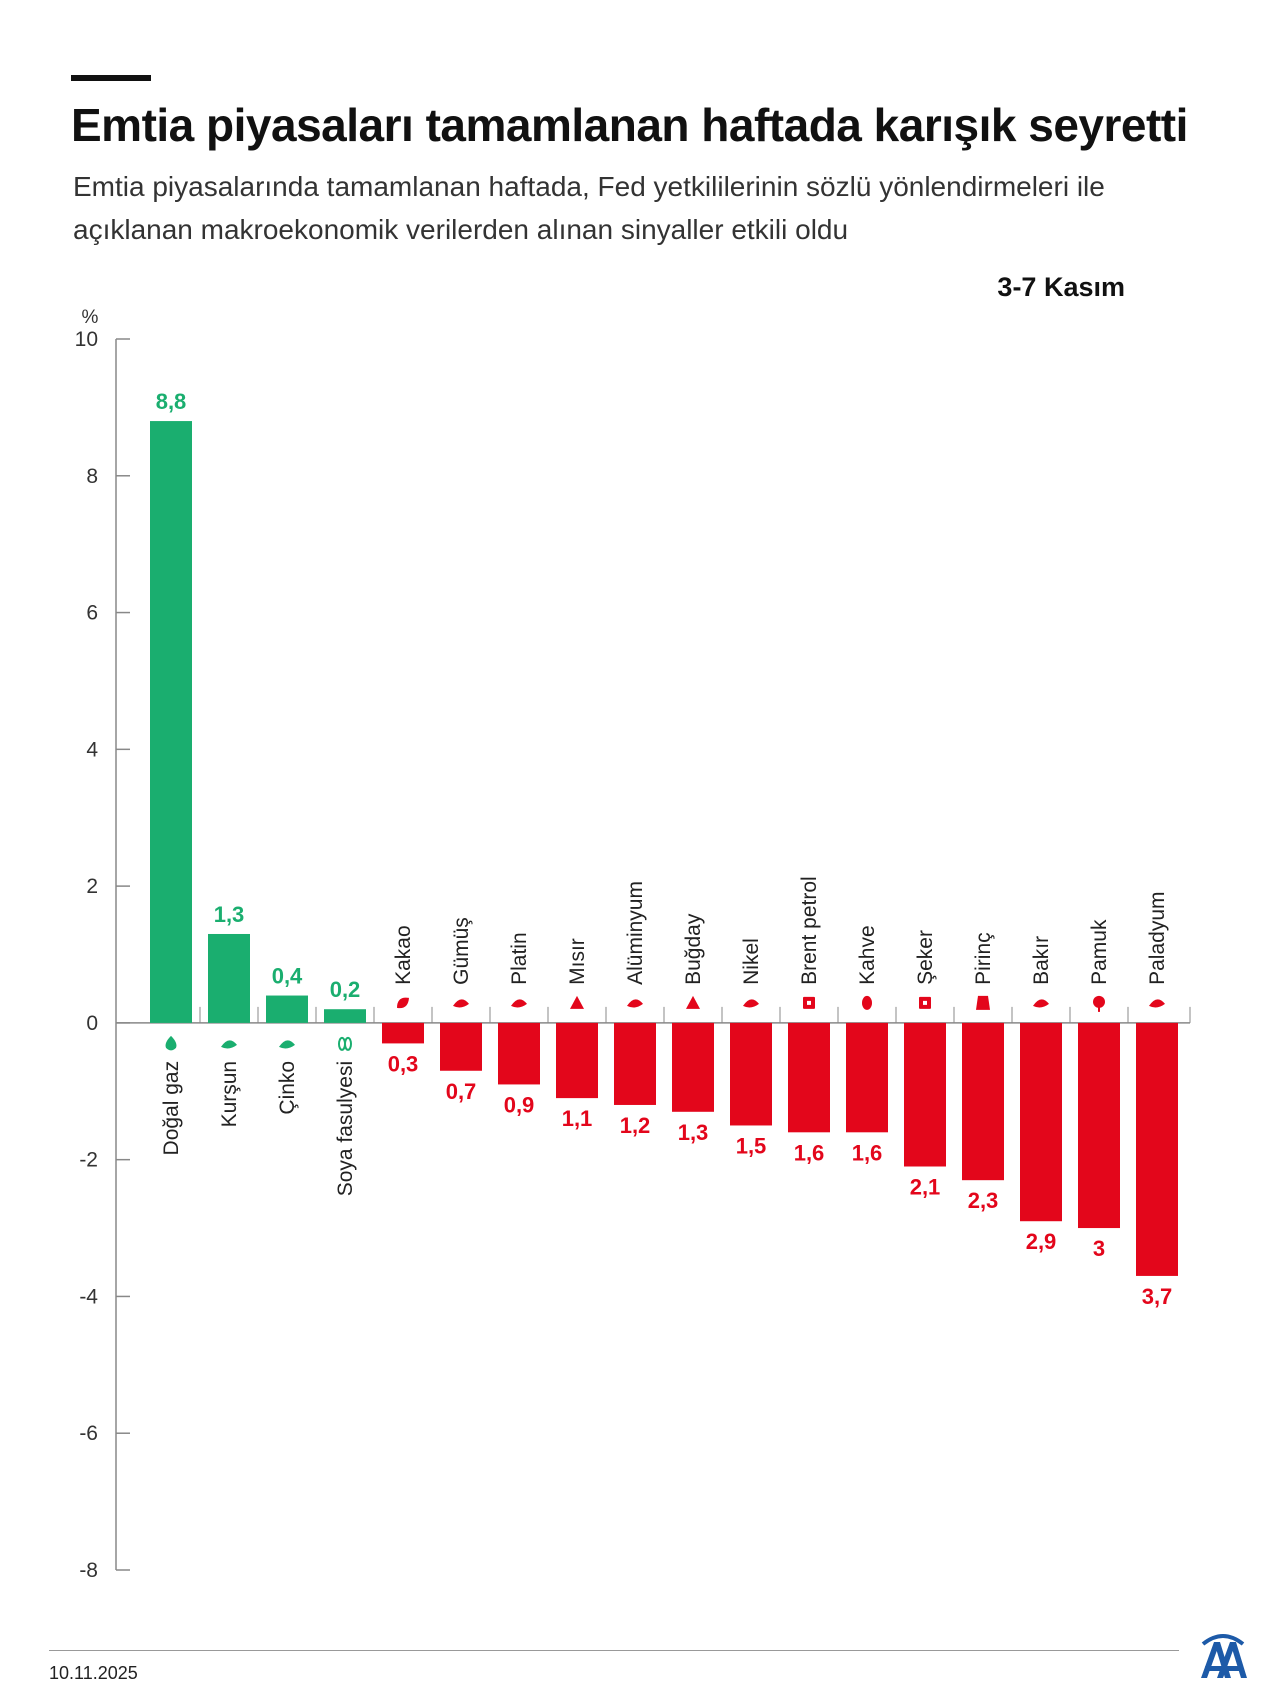  What do you see at coordinates (635, 1125) in the screenshot?
I see `data-label: 1,2` at bounding box center [635, 1125].